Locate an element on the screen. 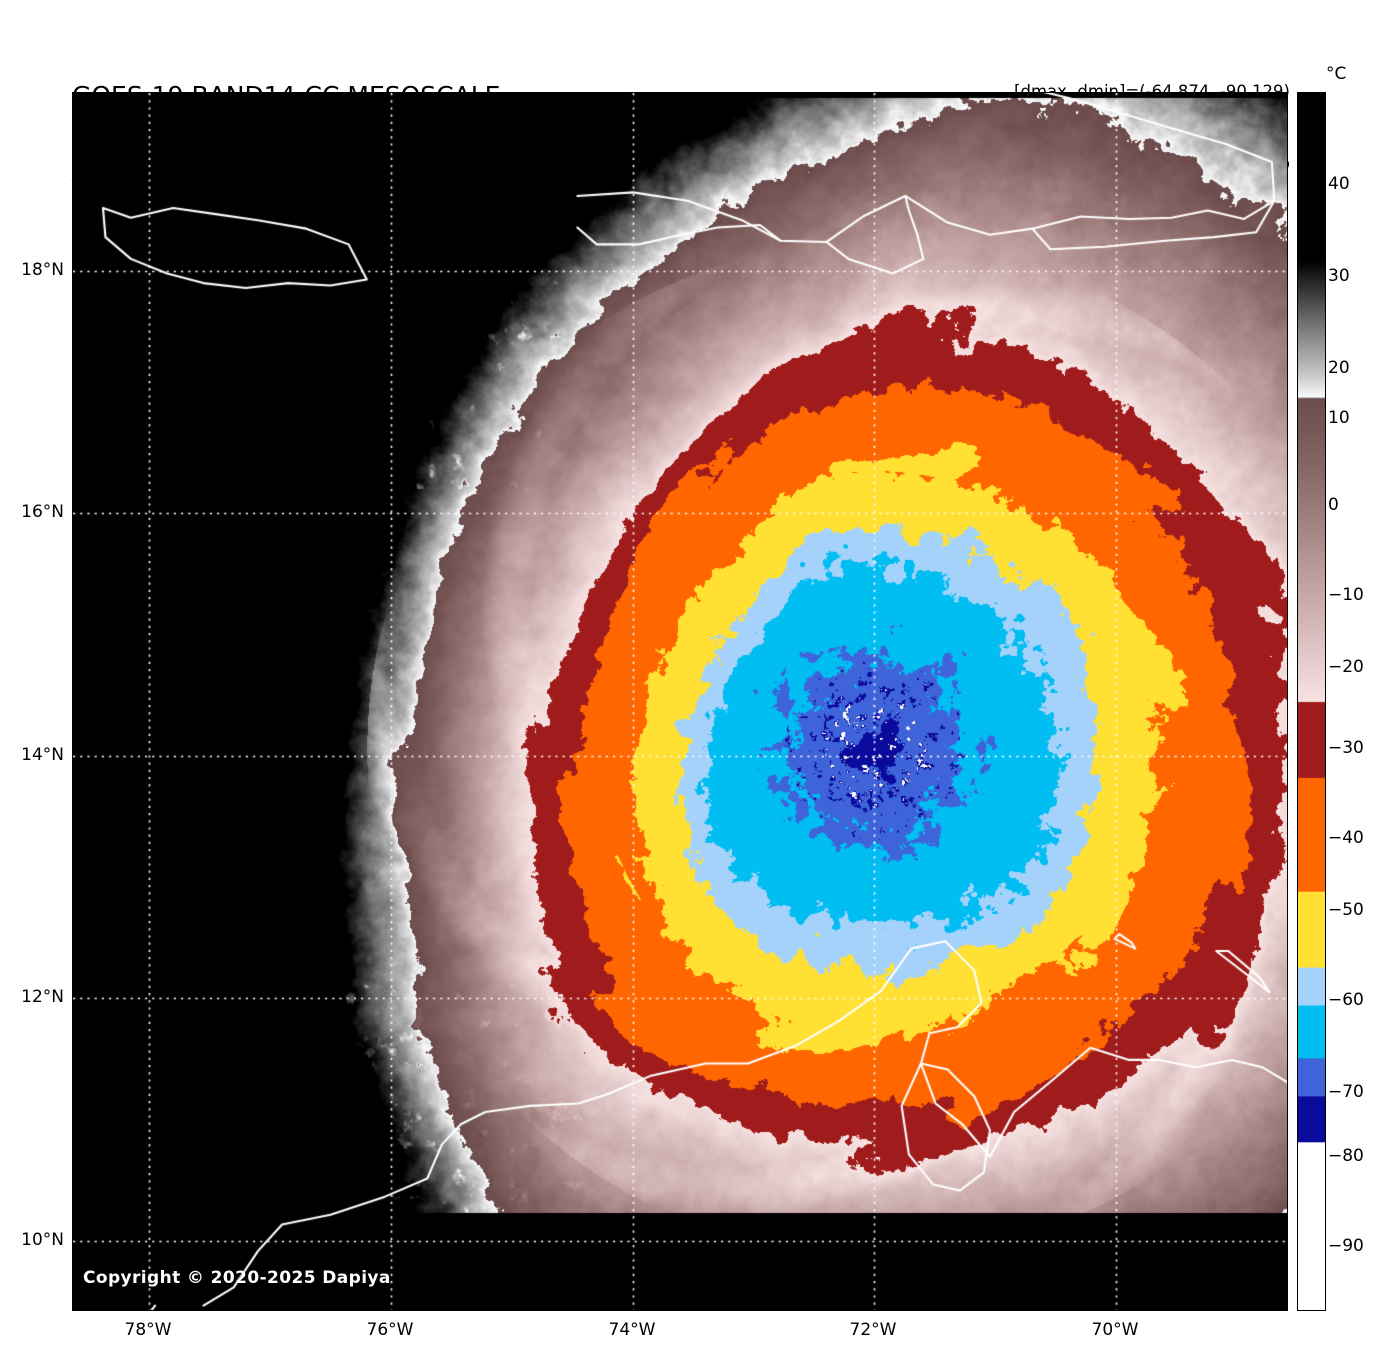 Image resolution: width=1390 pixels, height=1359 pixels. colorbar-tick-label: −50 is located at coordinates (1346, 910).